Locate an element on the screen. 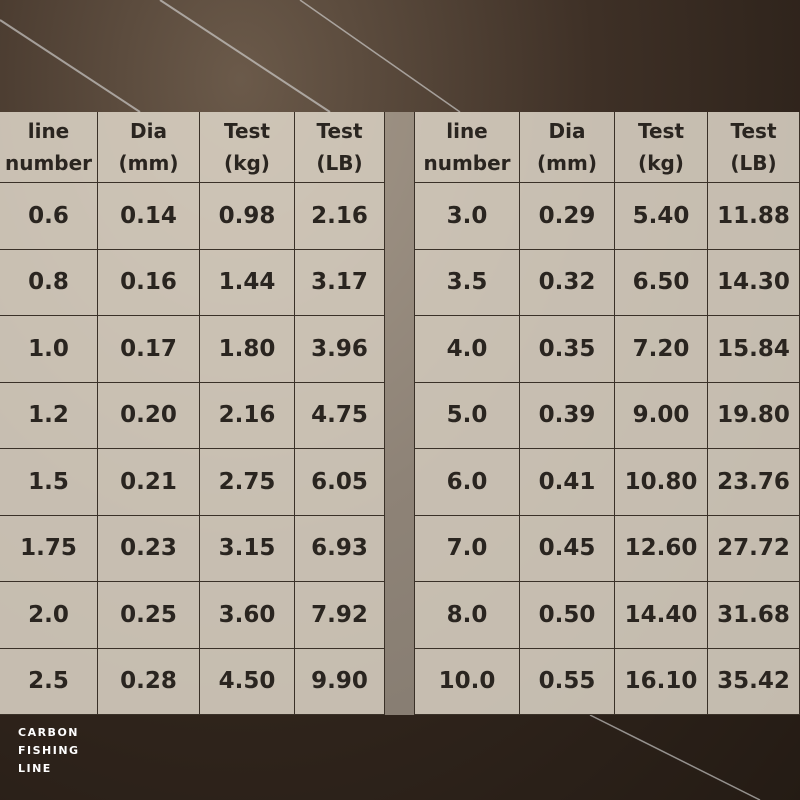 This screenshot has width=800, height=800. table-cell: 0.45 is located at coordinates (567, 548).